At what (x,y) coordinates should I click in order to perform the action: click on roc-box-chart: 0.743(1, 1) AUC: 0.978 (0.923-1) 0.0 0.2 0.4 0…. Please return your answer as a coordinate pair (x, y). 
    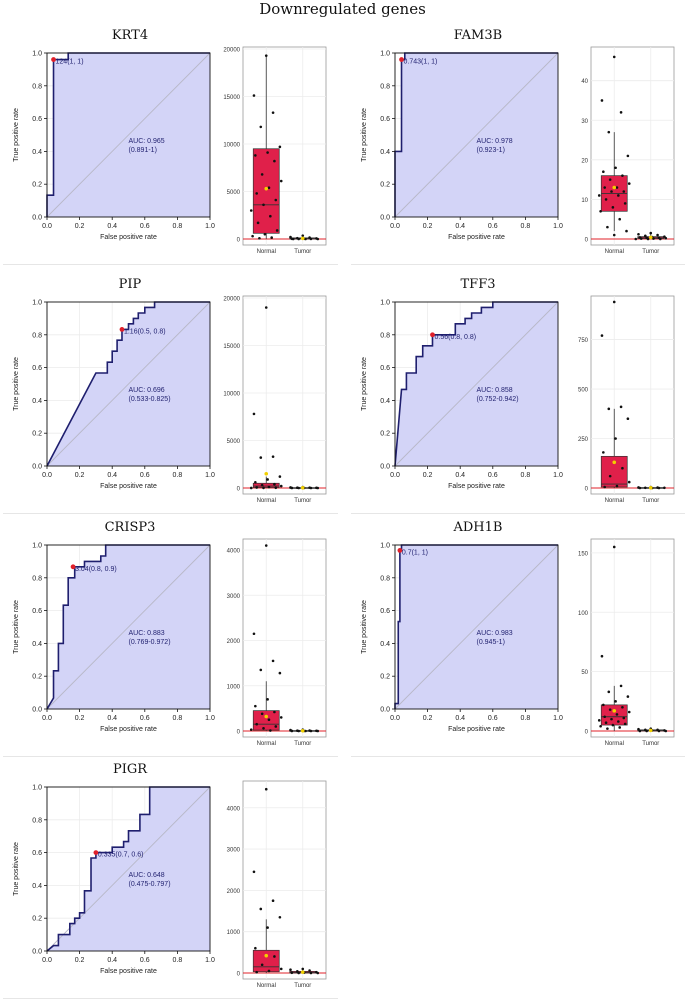
    Looking at the image, I should click on (518, 150).